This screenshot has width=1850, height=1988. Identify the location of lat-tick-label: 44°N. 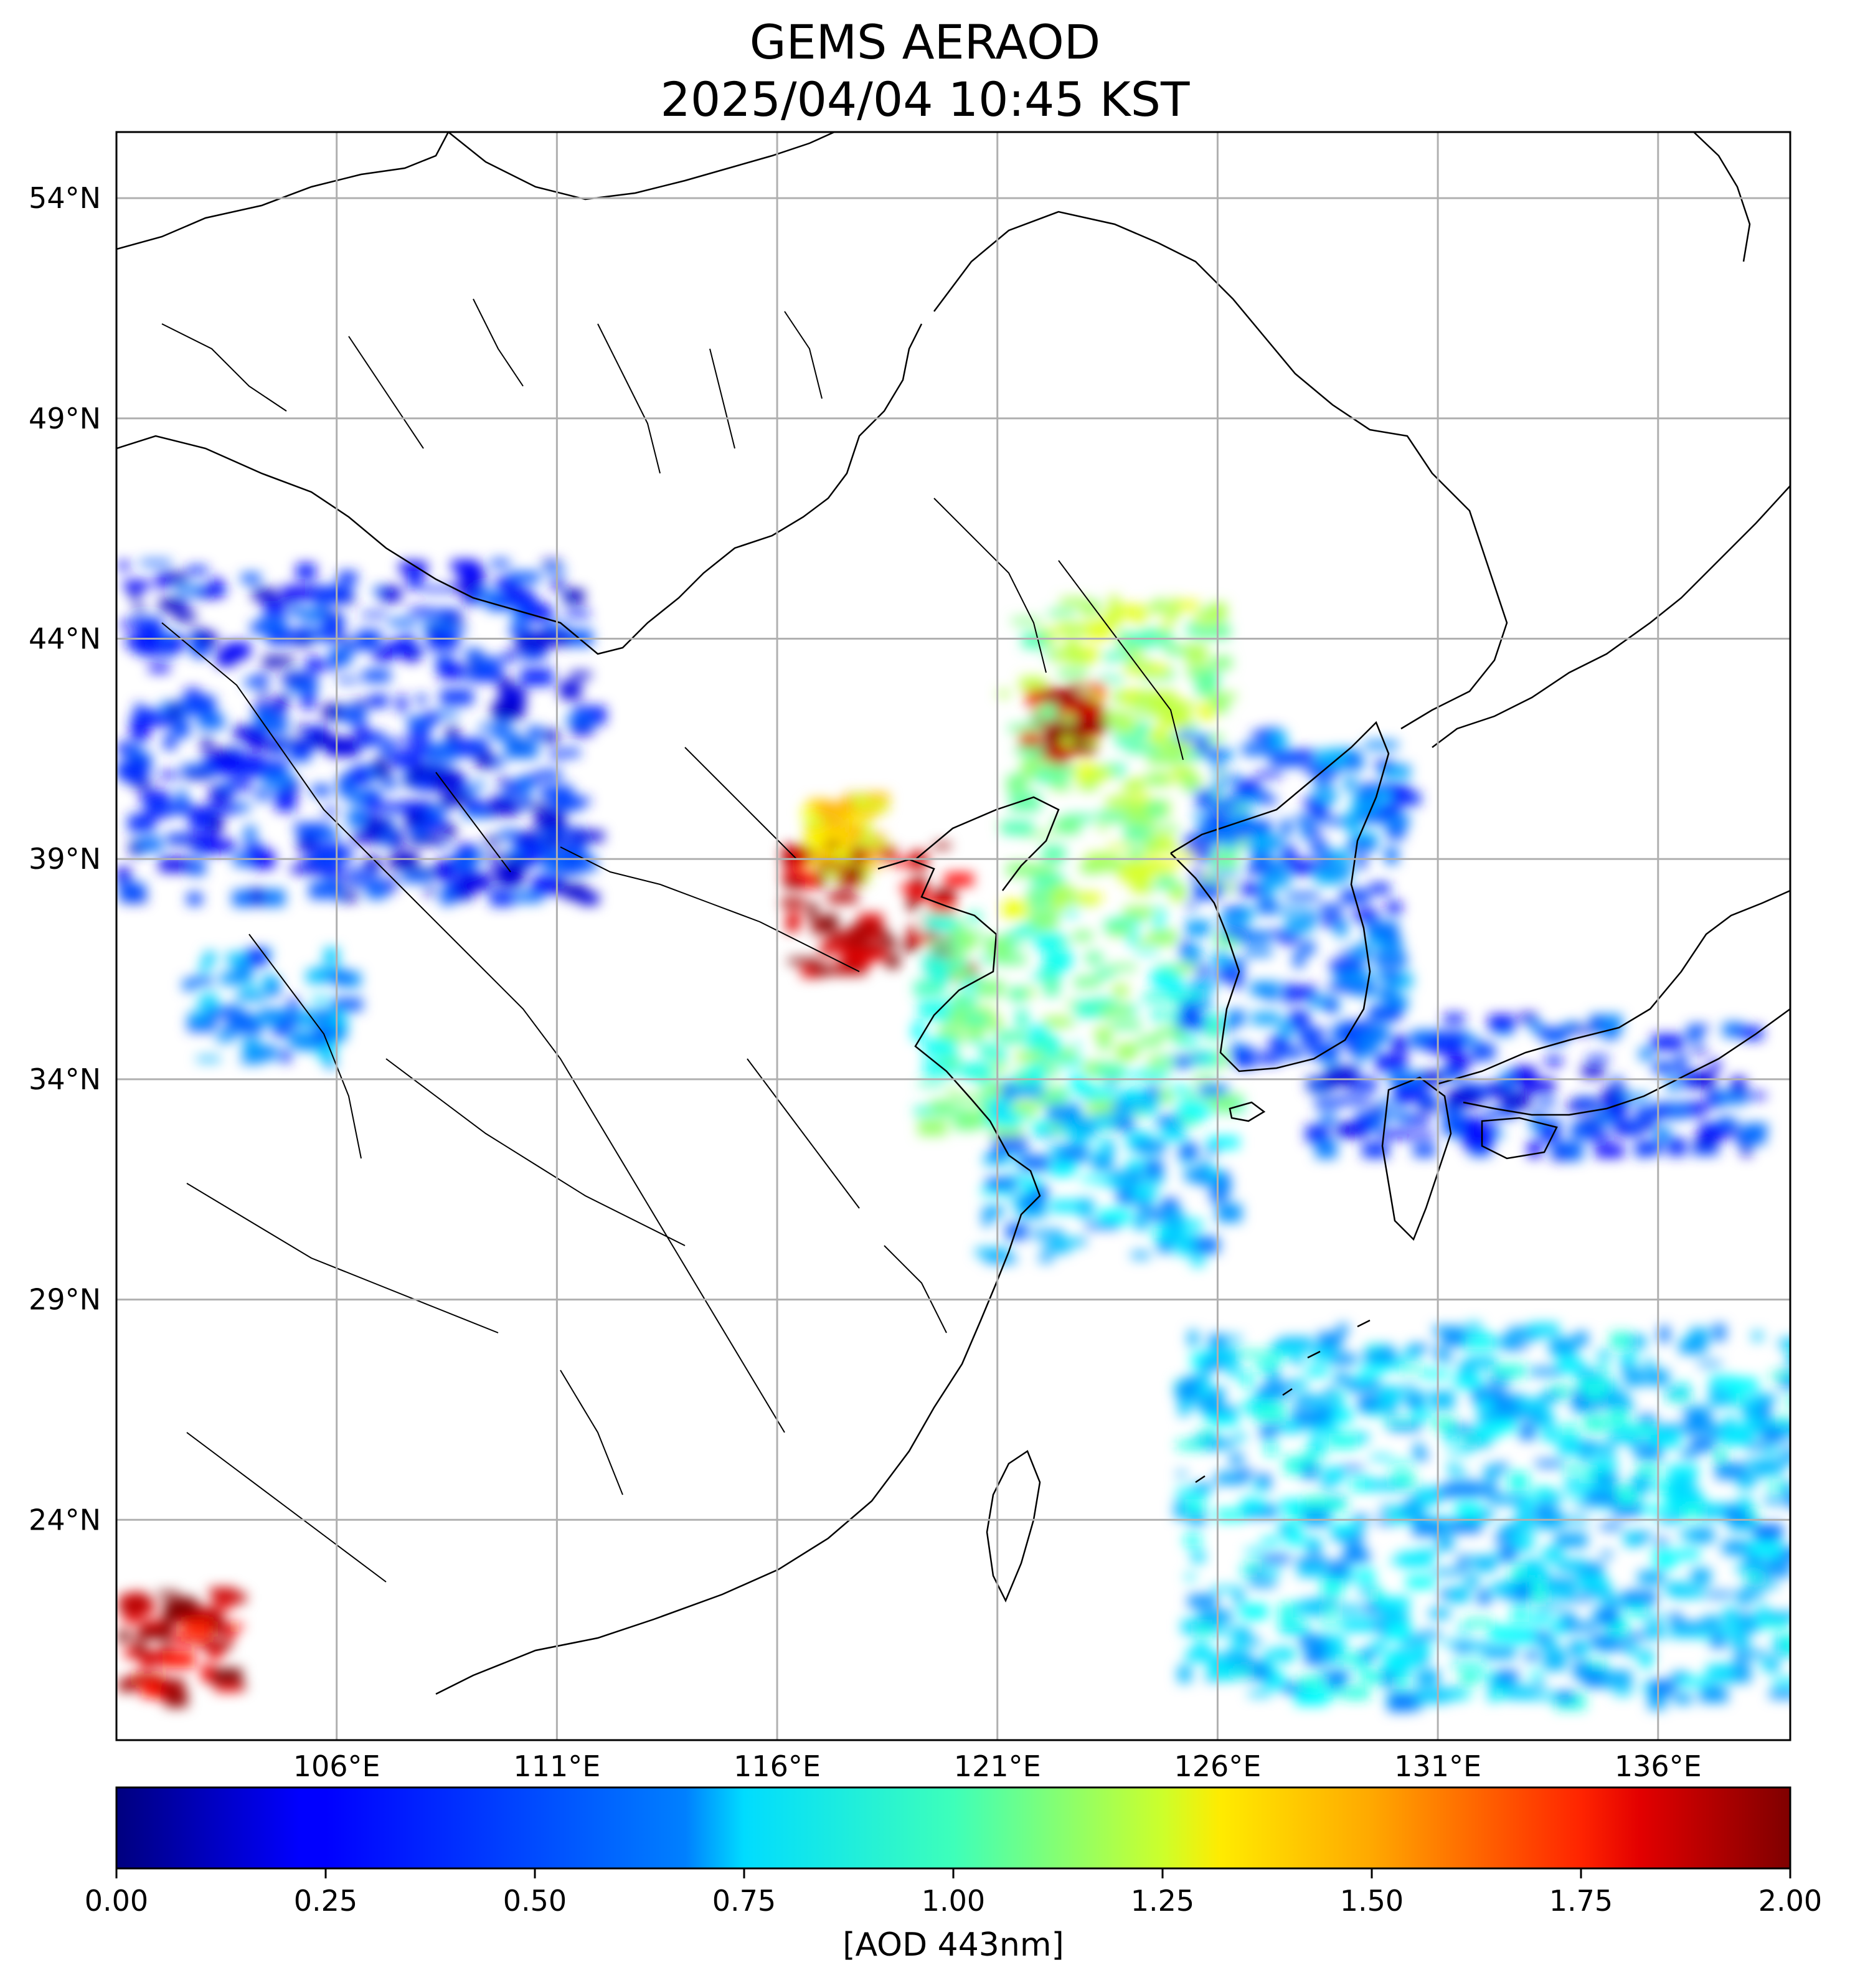
(65, 639).